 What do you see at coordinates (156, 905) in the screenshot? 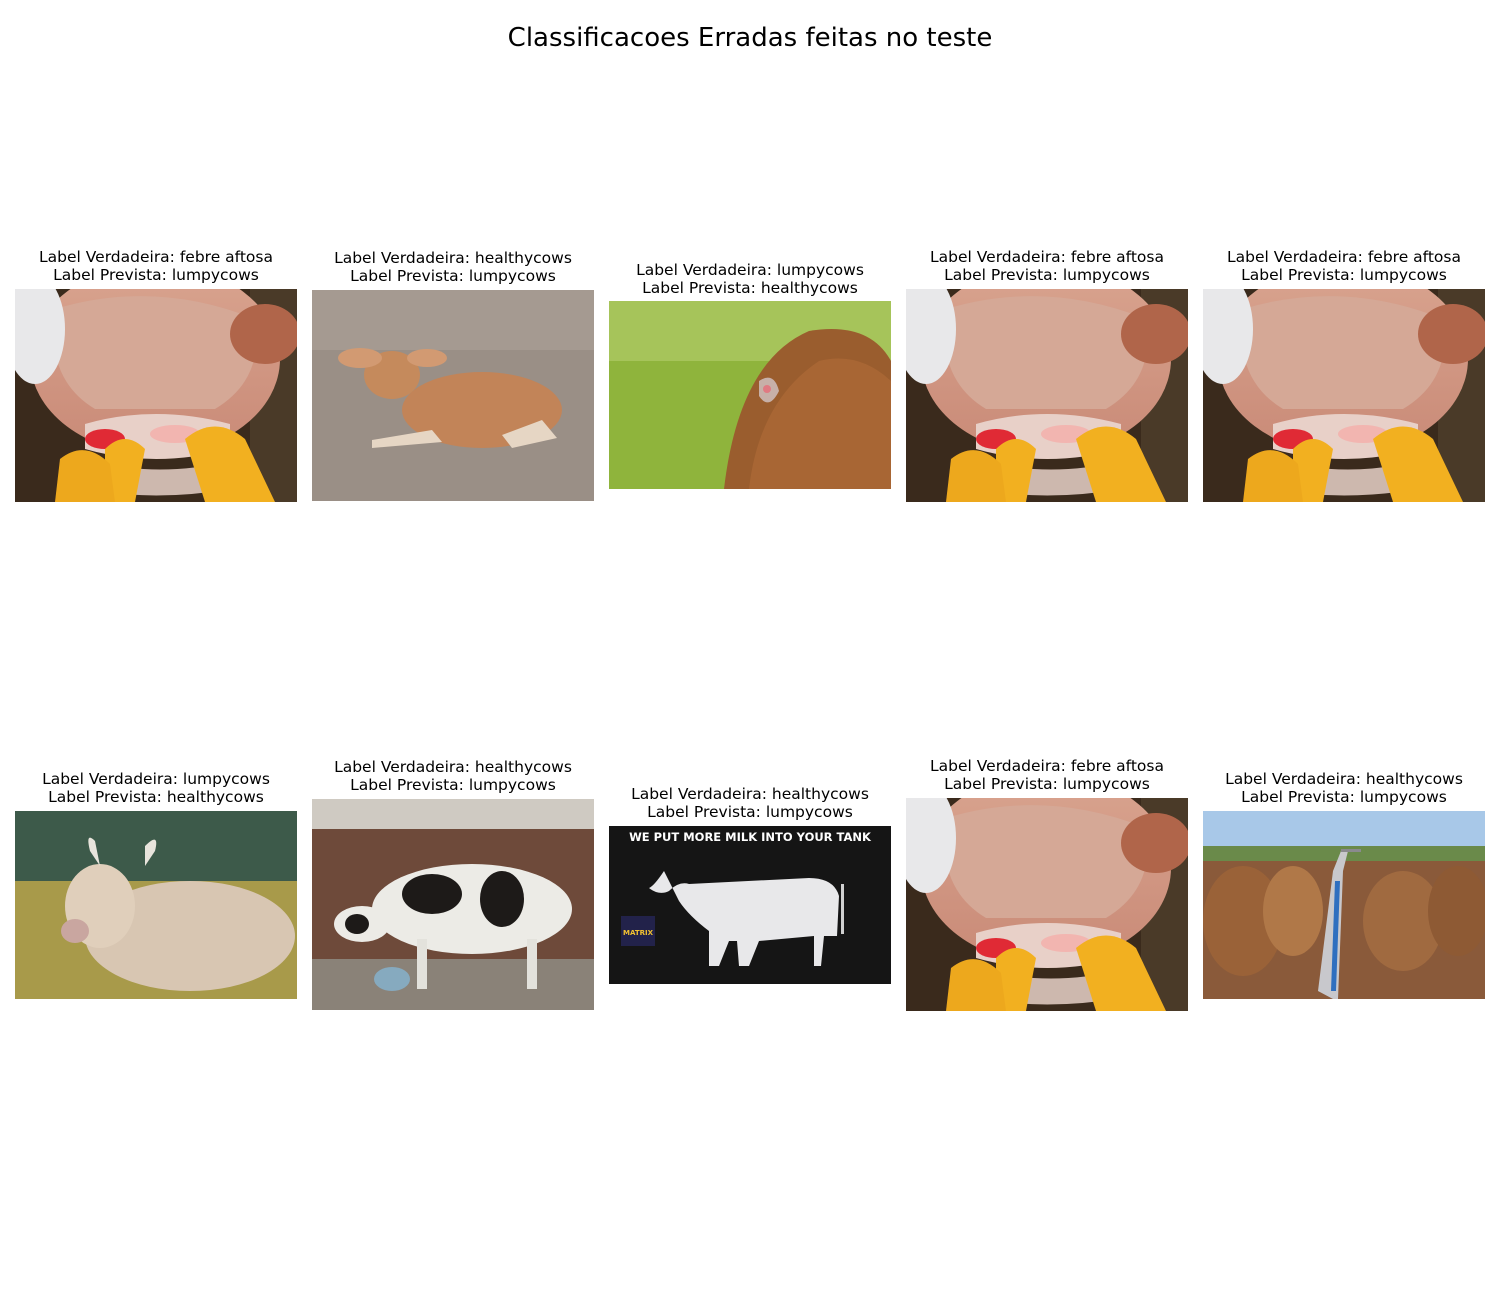
I see `cow-meadow-image: cow-lying-in-meadow` at bounding box center [156, 905].